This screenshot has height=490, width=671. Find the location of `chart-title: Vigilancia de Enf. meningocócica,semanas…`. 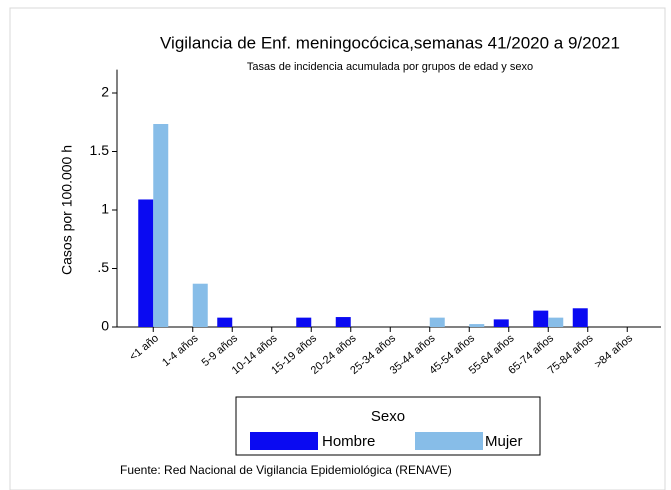

chart-title: Vigilancia de Enf. meningocócica,semanas… is located at coordinates (390, 42).